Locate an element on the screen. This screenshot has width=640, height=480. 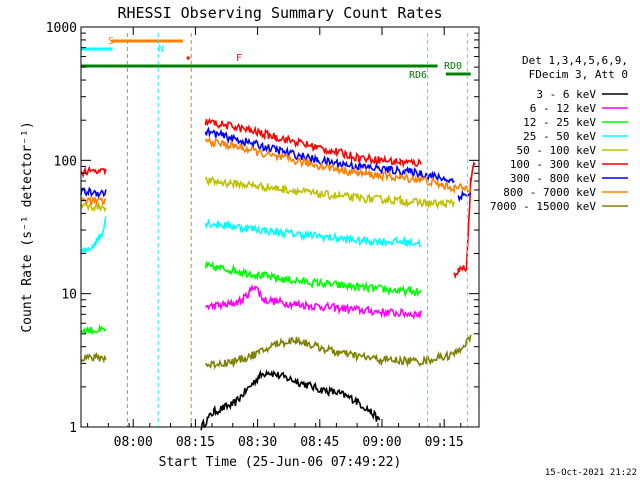
legend-label-3-6-kev: 3 - 6 keV is located at coordinates (566, 94).